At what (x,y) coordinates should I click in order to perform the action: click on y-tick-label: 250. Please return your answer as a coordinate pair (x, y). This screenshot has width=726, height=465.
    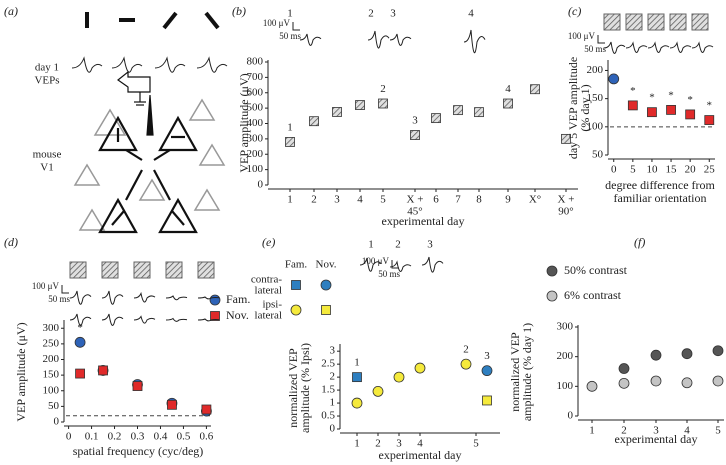
    Looking at the image, I should click on (51, 343).